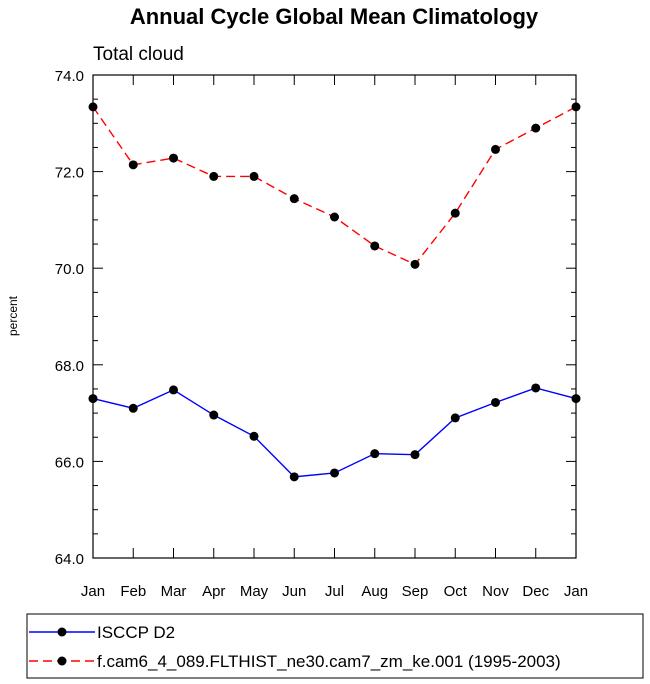 The height and width of the screenshot is (684, 650). What do you see at coordinates (174, 591) in the screenshot?
I see `x-tick-label: Mar` at bounding box center [174, 591].